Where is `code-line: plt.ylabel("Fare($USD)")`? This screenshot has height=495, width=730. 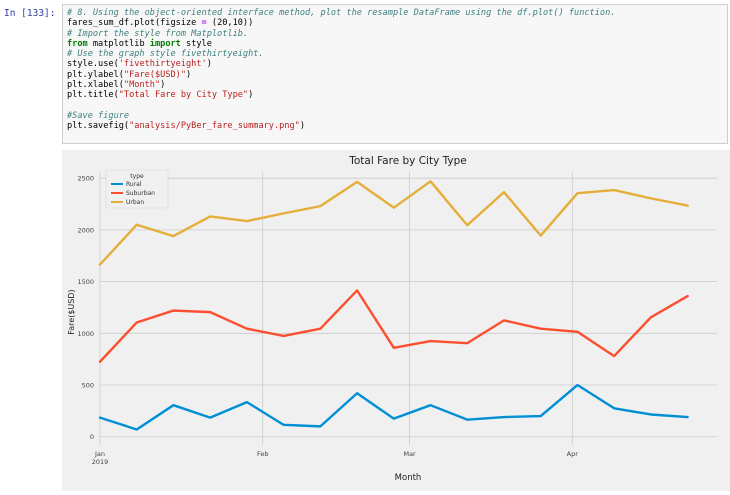 code-line: plt.ylabel("Fare($USD)") is located at coordinates (395, 75).